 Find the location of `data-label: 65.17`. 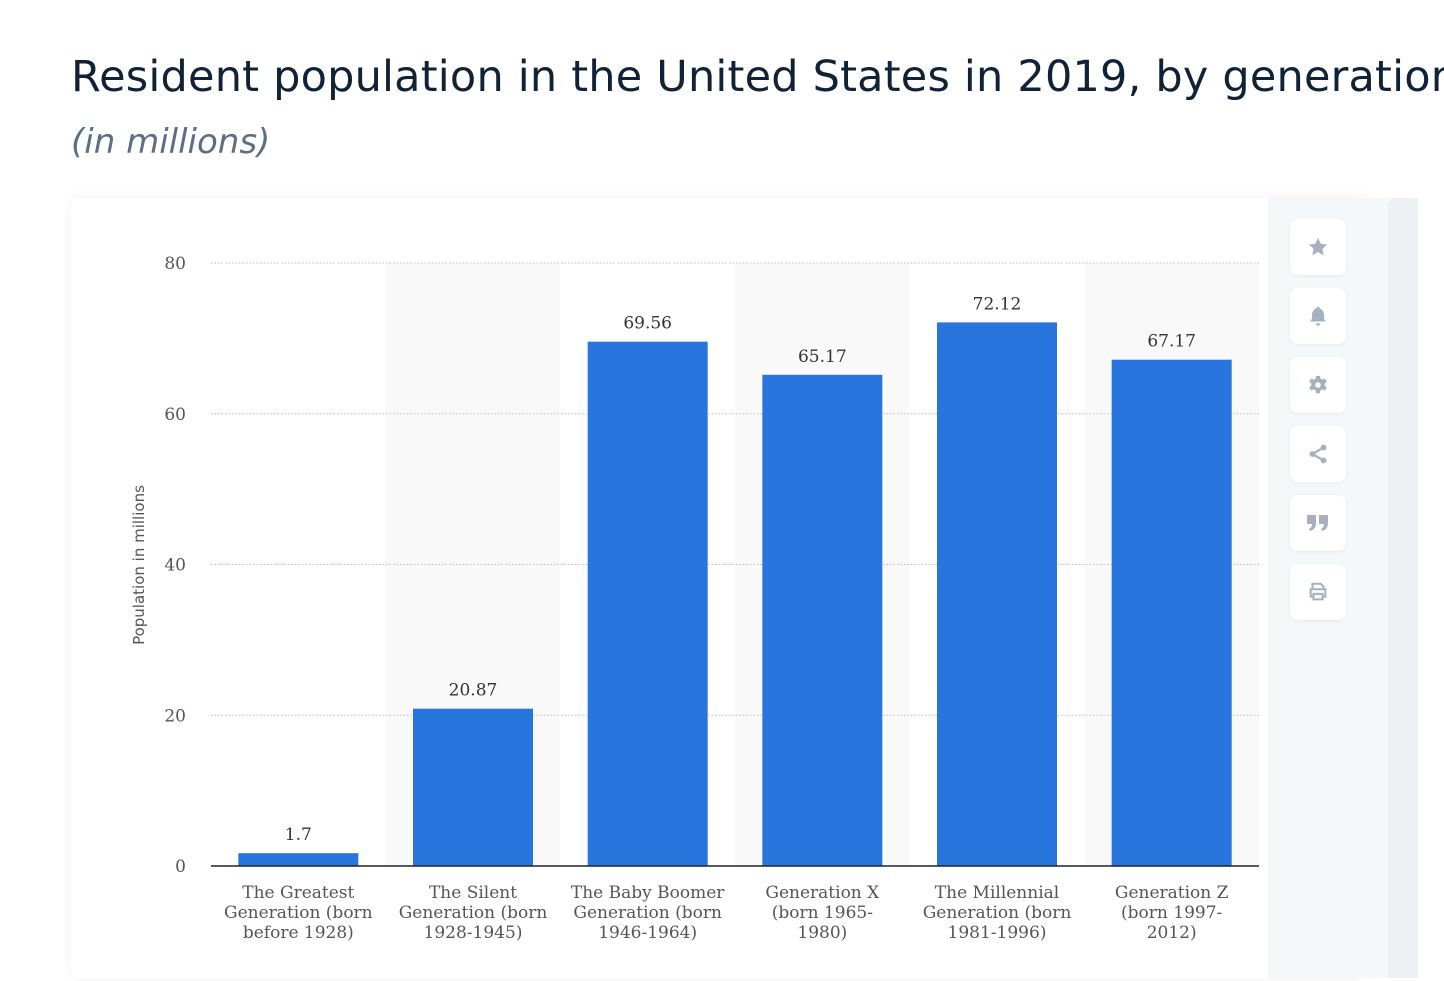

data-label: 65.17 is located at coordinates (822, 357).